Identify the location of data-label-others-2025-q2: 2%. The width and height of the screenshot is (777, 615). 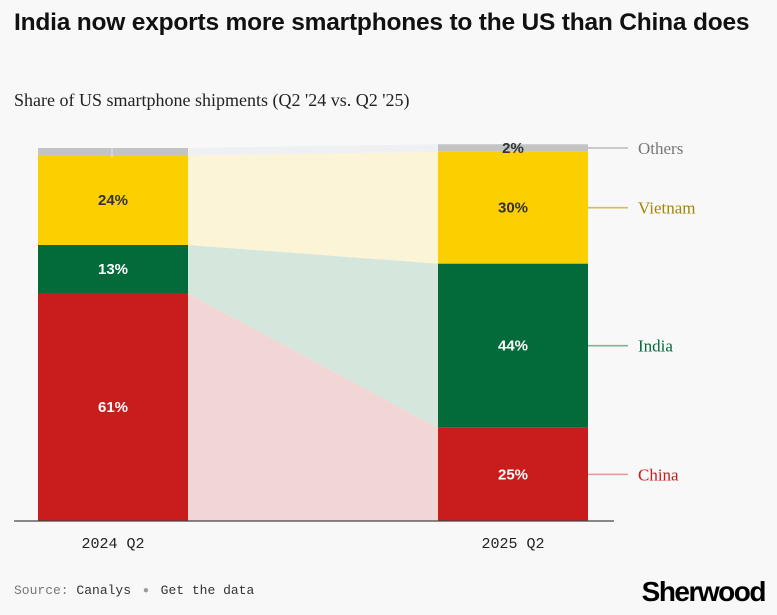
(513, 148).